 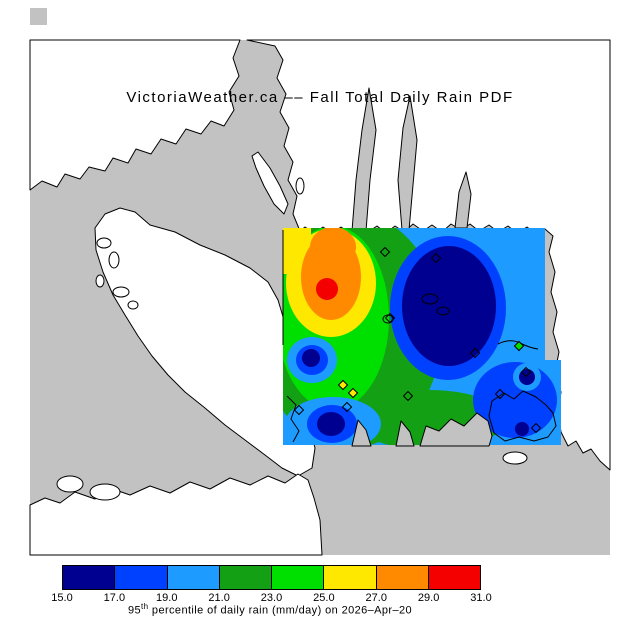 I want to click on colorbar-tick-labels: 15.0 17.0 19.0 21.0 23.0 25.0 27.0 29.0 31.0, so click(x=271, y=598).